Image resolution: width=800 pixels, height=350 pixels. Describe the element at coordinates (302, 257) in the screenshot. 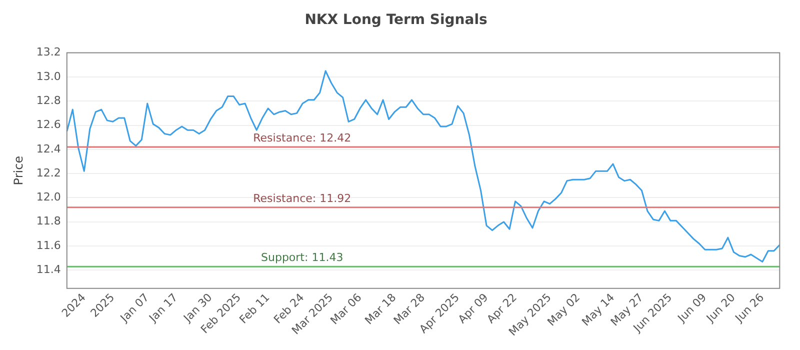

I see `ref-line-label: Support: 11.43` at that location.